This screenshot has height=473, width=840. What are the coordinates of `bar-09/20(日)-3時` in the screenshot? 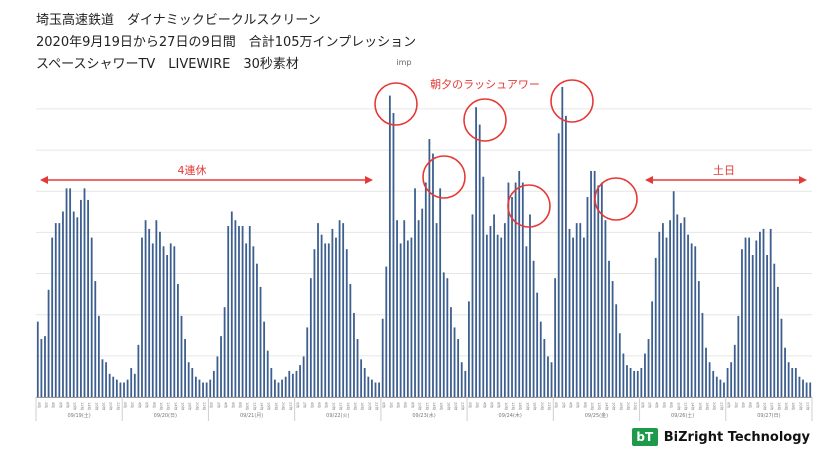 It's located at (134, 385).